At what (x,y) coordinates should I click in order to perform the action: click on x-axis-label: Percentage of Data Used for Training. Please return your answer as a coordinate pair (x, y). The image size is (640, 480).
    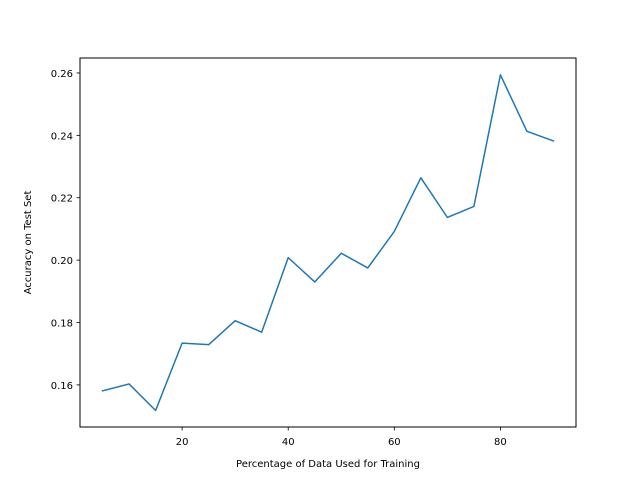
    Looking at the image, I should click on (328, 464).